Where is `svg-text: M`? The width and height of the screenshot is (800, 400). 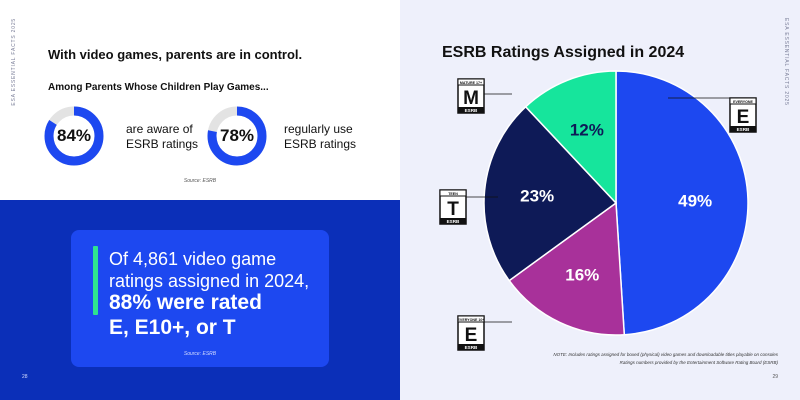 svg-text: M is located at coordinates (471, 98).